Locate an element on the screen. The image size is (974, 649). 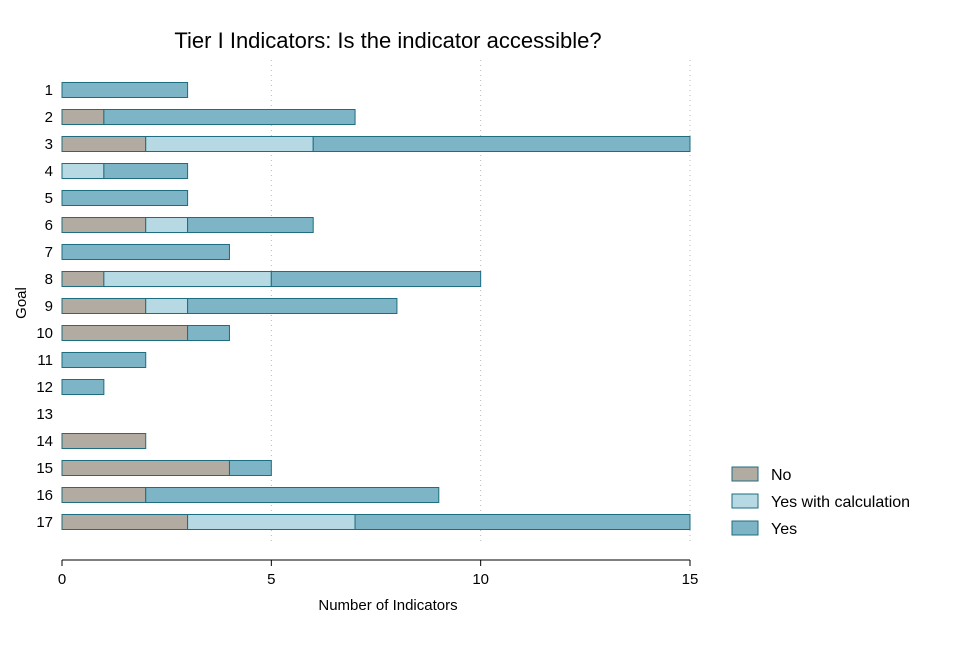
y-tick-label: 13 is located at coordinates (44, 414).